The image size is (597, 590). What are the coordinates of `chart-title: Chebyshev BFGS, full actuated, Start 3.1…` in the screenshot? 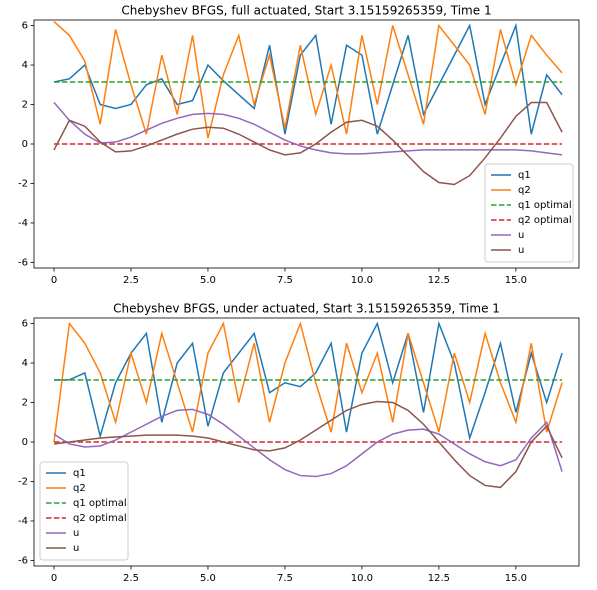 It's located at (306, 11).